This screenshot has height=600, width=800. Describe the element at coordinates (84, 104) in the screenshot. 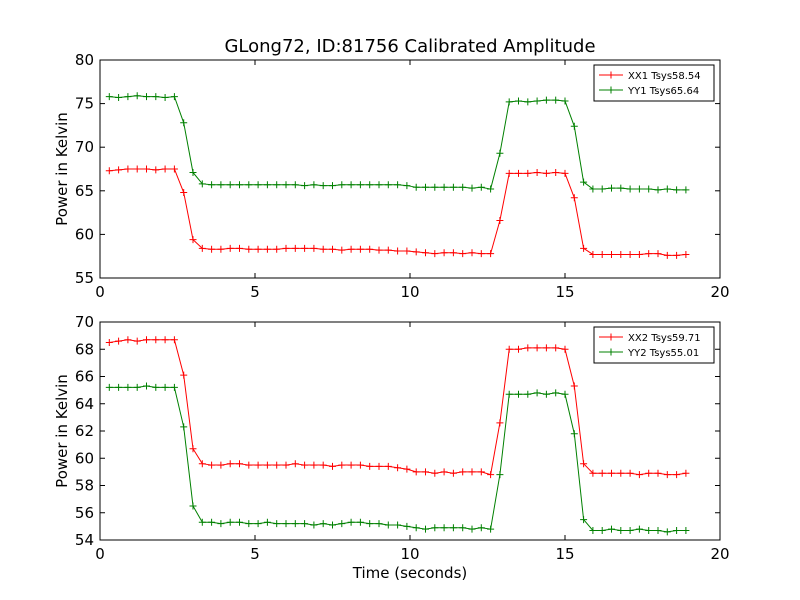

I see `y-tick-label: 75` at that location.